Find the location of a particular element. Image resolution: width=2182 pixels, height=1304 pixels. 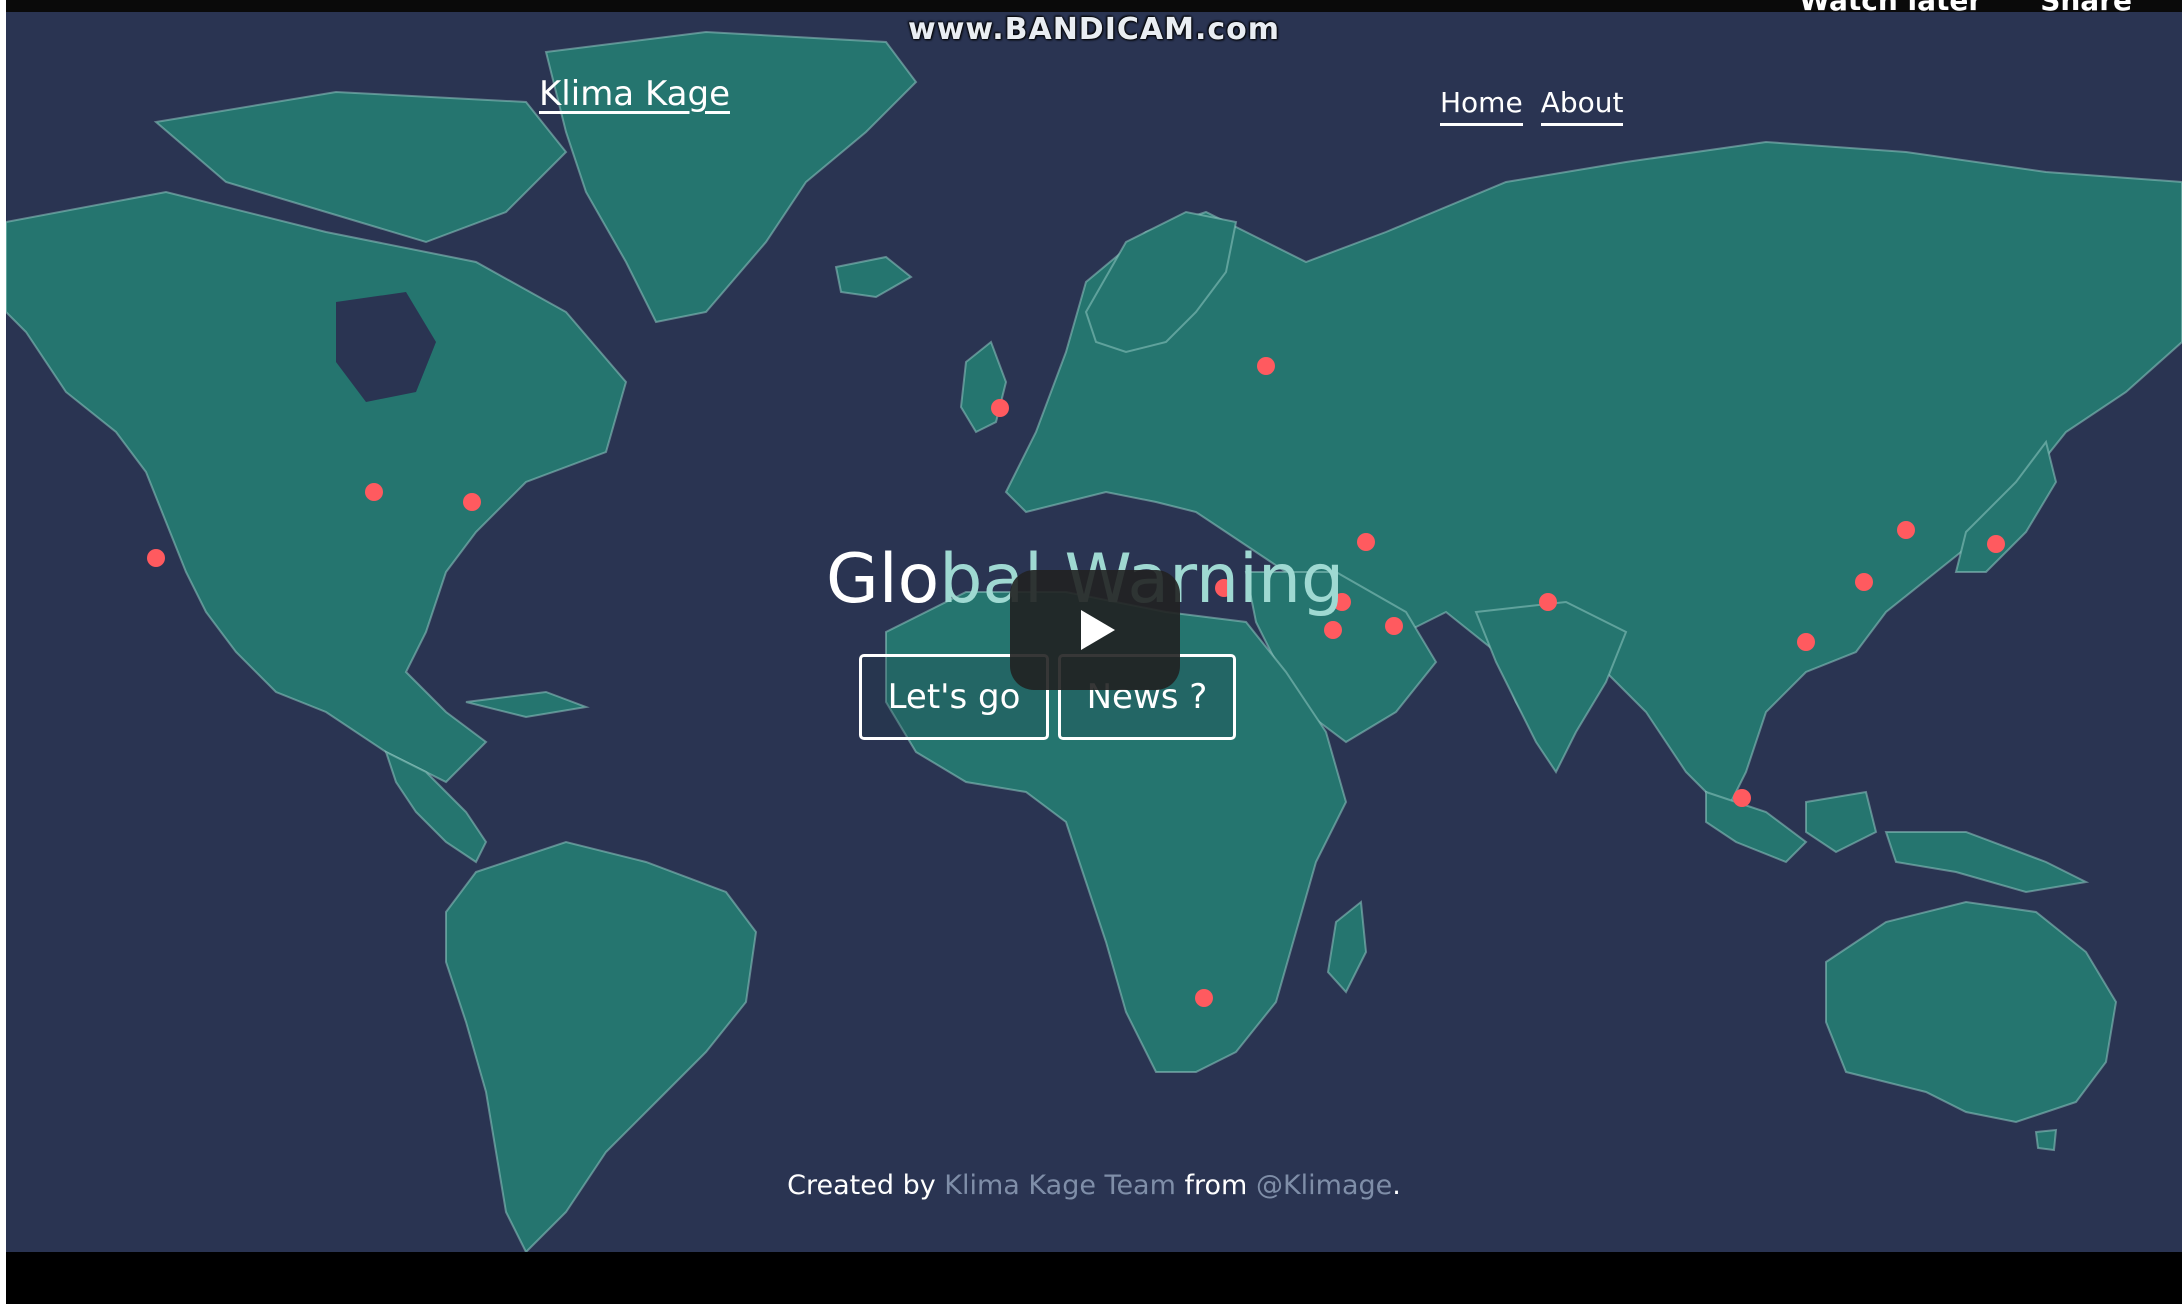

iceland-shape is located at coordinates (873, 277).